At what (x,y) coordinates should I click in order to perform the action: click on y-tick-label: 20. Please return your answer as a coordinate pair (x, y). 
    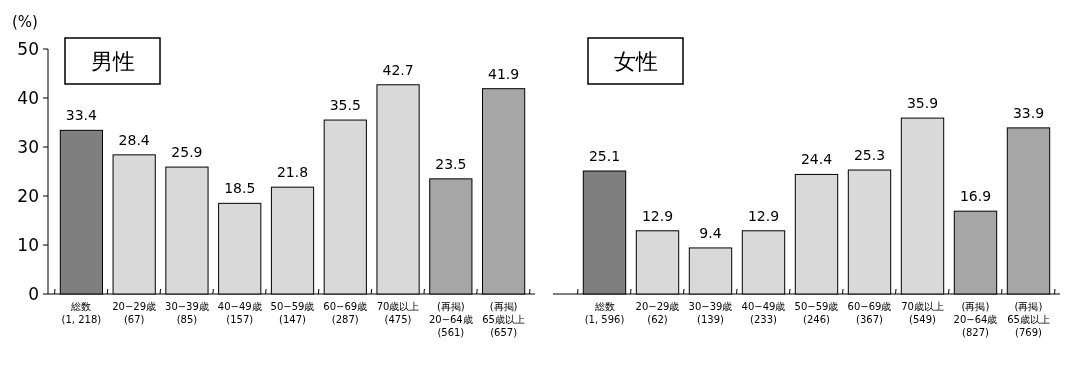
    Looking at the image, I should click on (28, 196).